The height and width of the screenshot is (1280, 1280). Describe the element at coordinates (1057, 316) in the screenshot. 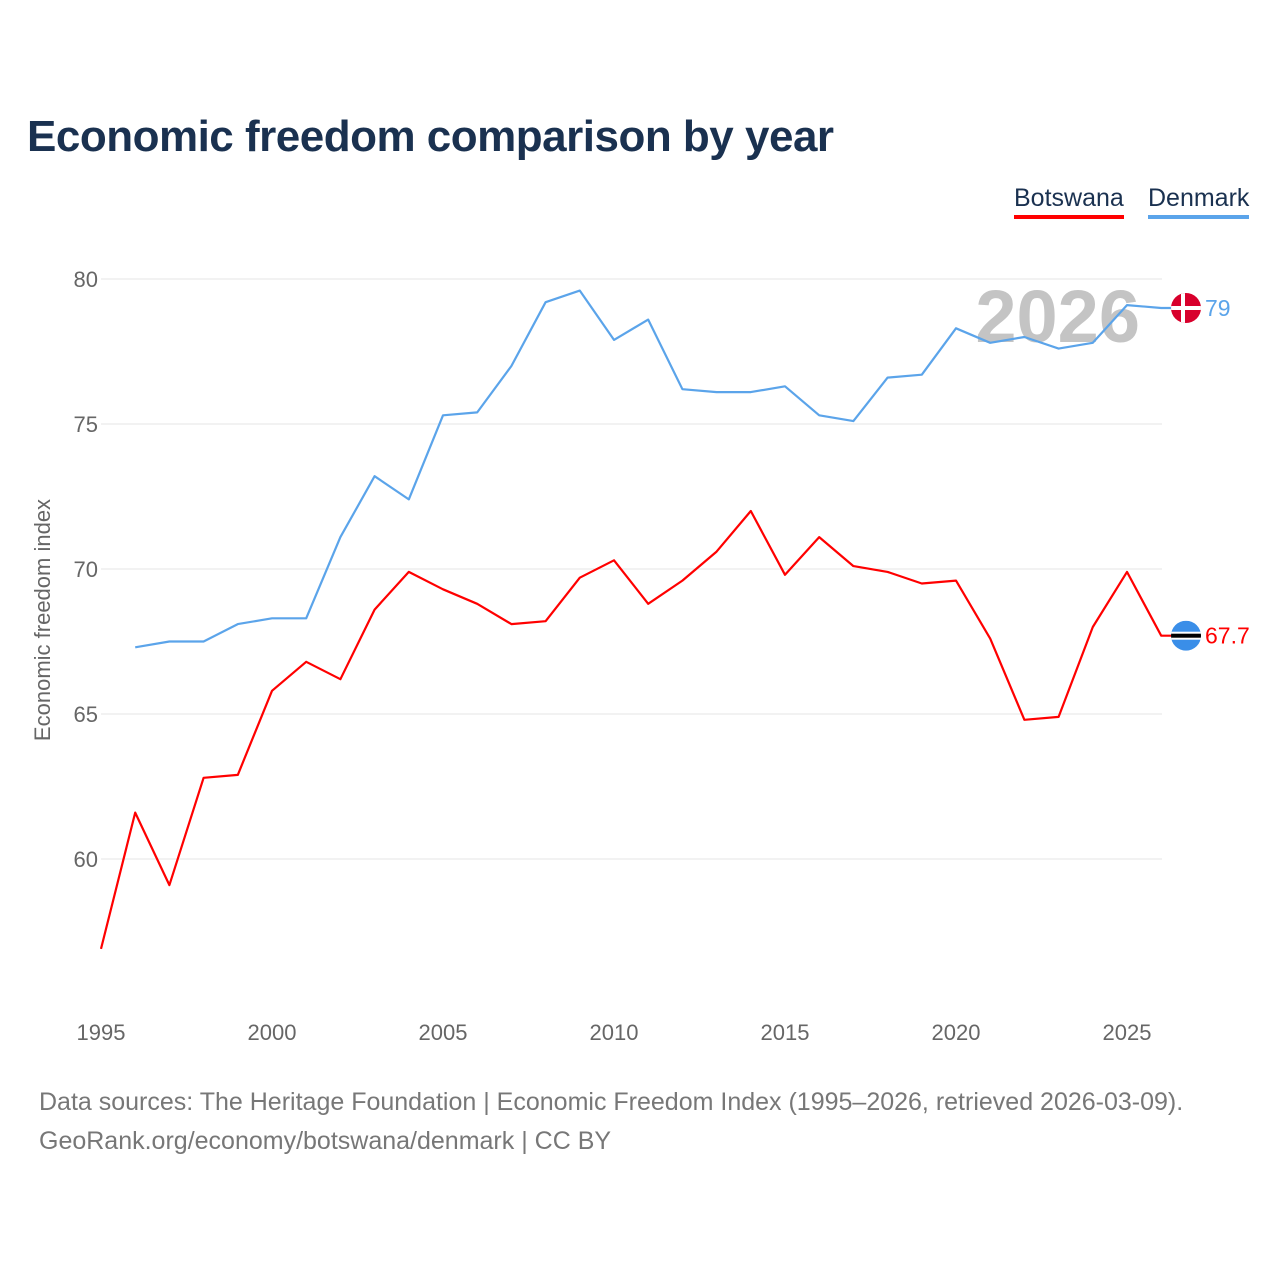

I see `current-year-watermark: 2026` at that location.